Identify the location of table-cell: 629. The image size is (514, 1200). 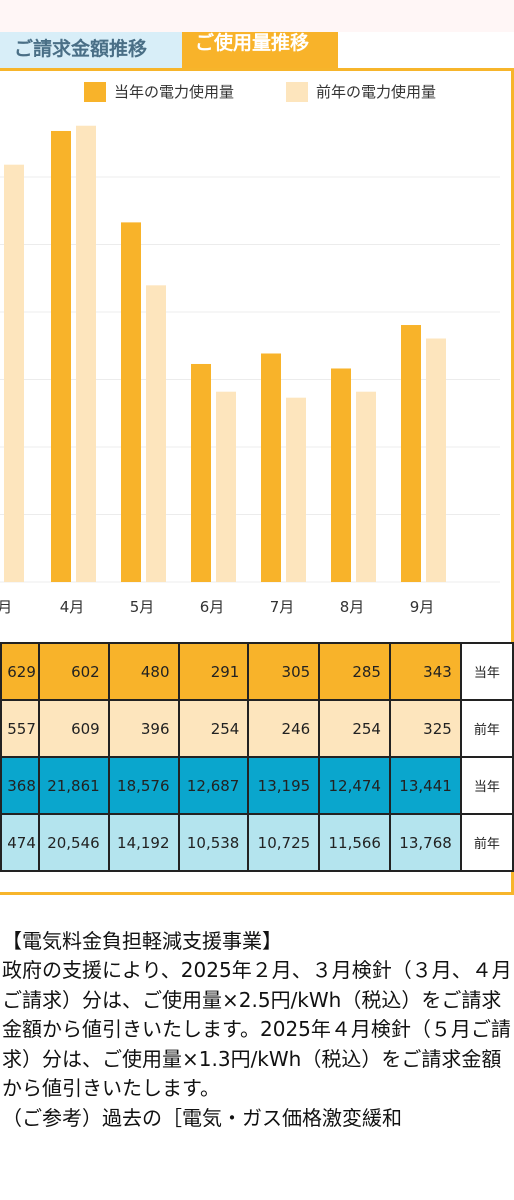
(20, 671).